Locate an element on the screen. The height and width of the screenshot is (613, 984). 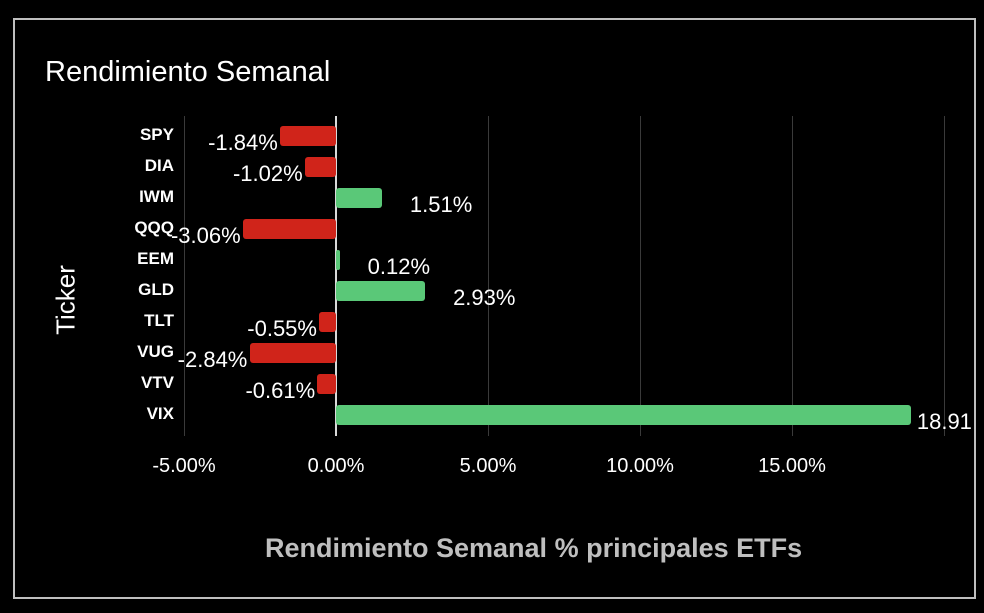
category-label: VUG is located at coordinates (155, 351).